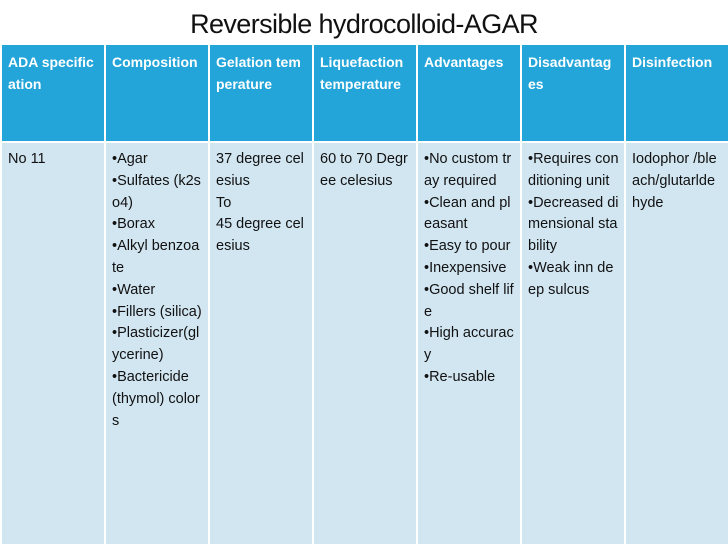  What do you see at coordinates (676, 93) in the screenshot?
I see `header-disinfection: Disinfection` at bounding box center [676, 93].